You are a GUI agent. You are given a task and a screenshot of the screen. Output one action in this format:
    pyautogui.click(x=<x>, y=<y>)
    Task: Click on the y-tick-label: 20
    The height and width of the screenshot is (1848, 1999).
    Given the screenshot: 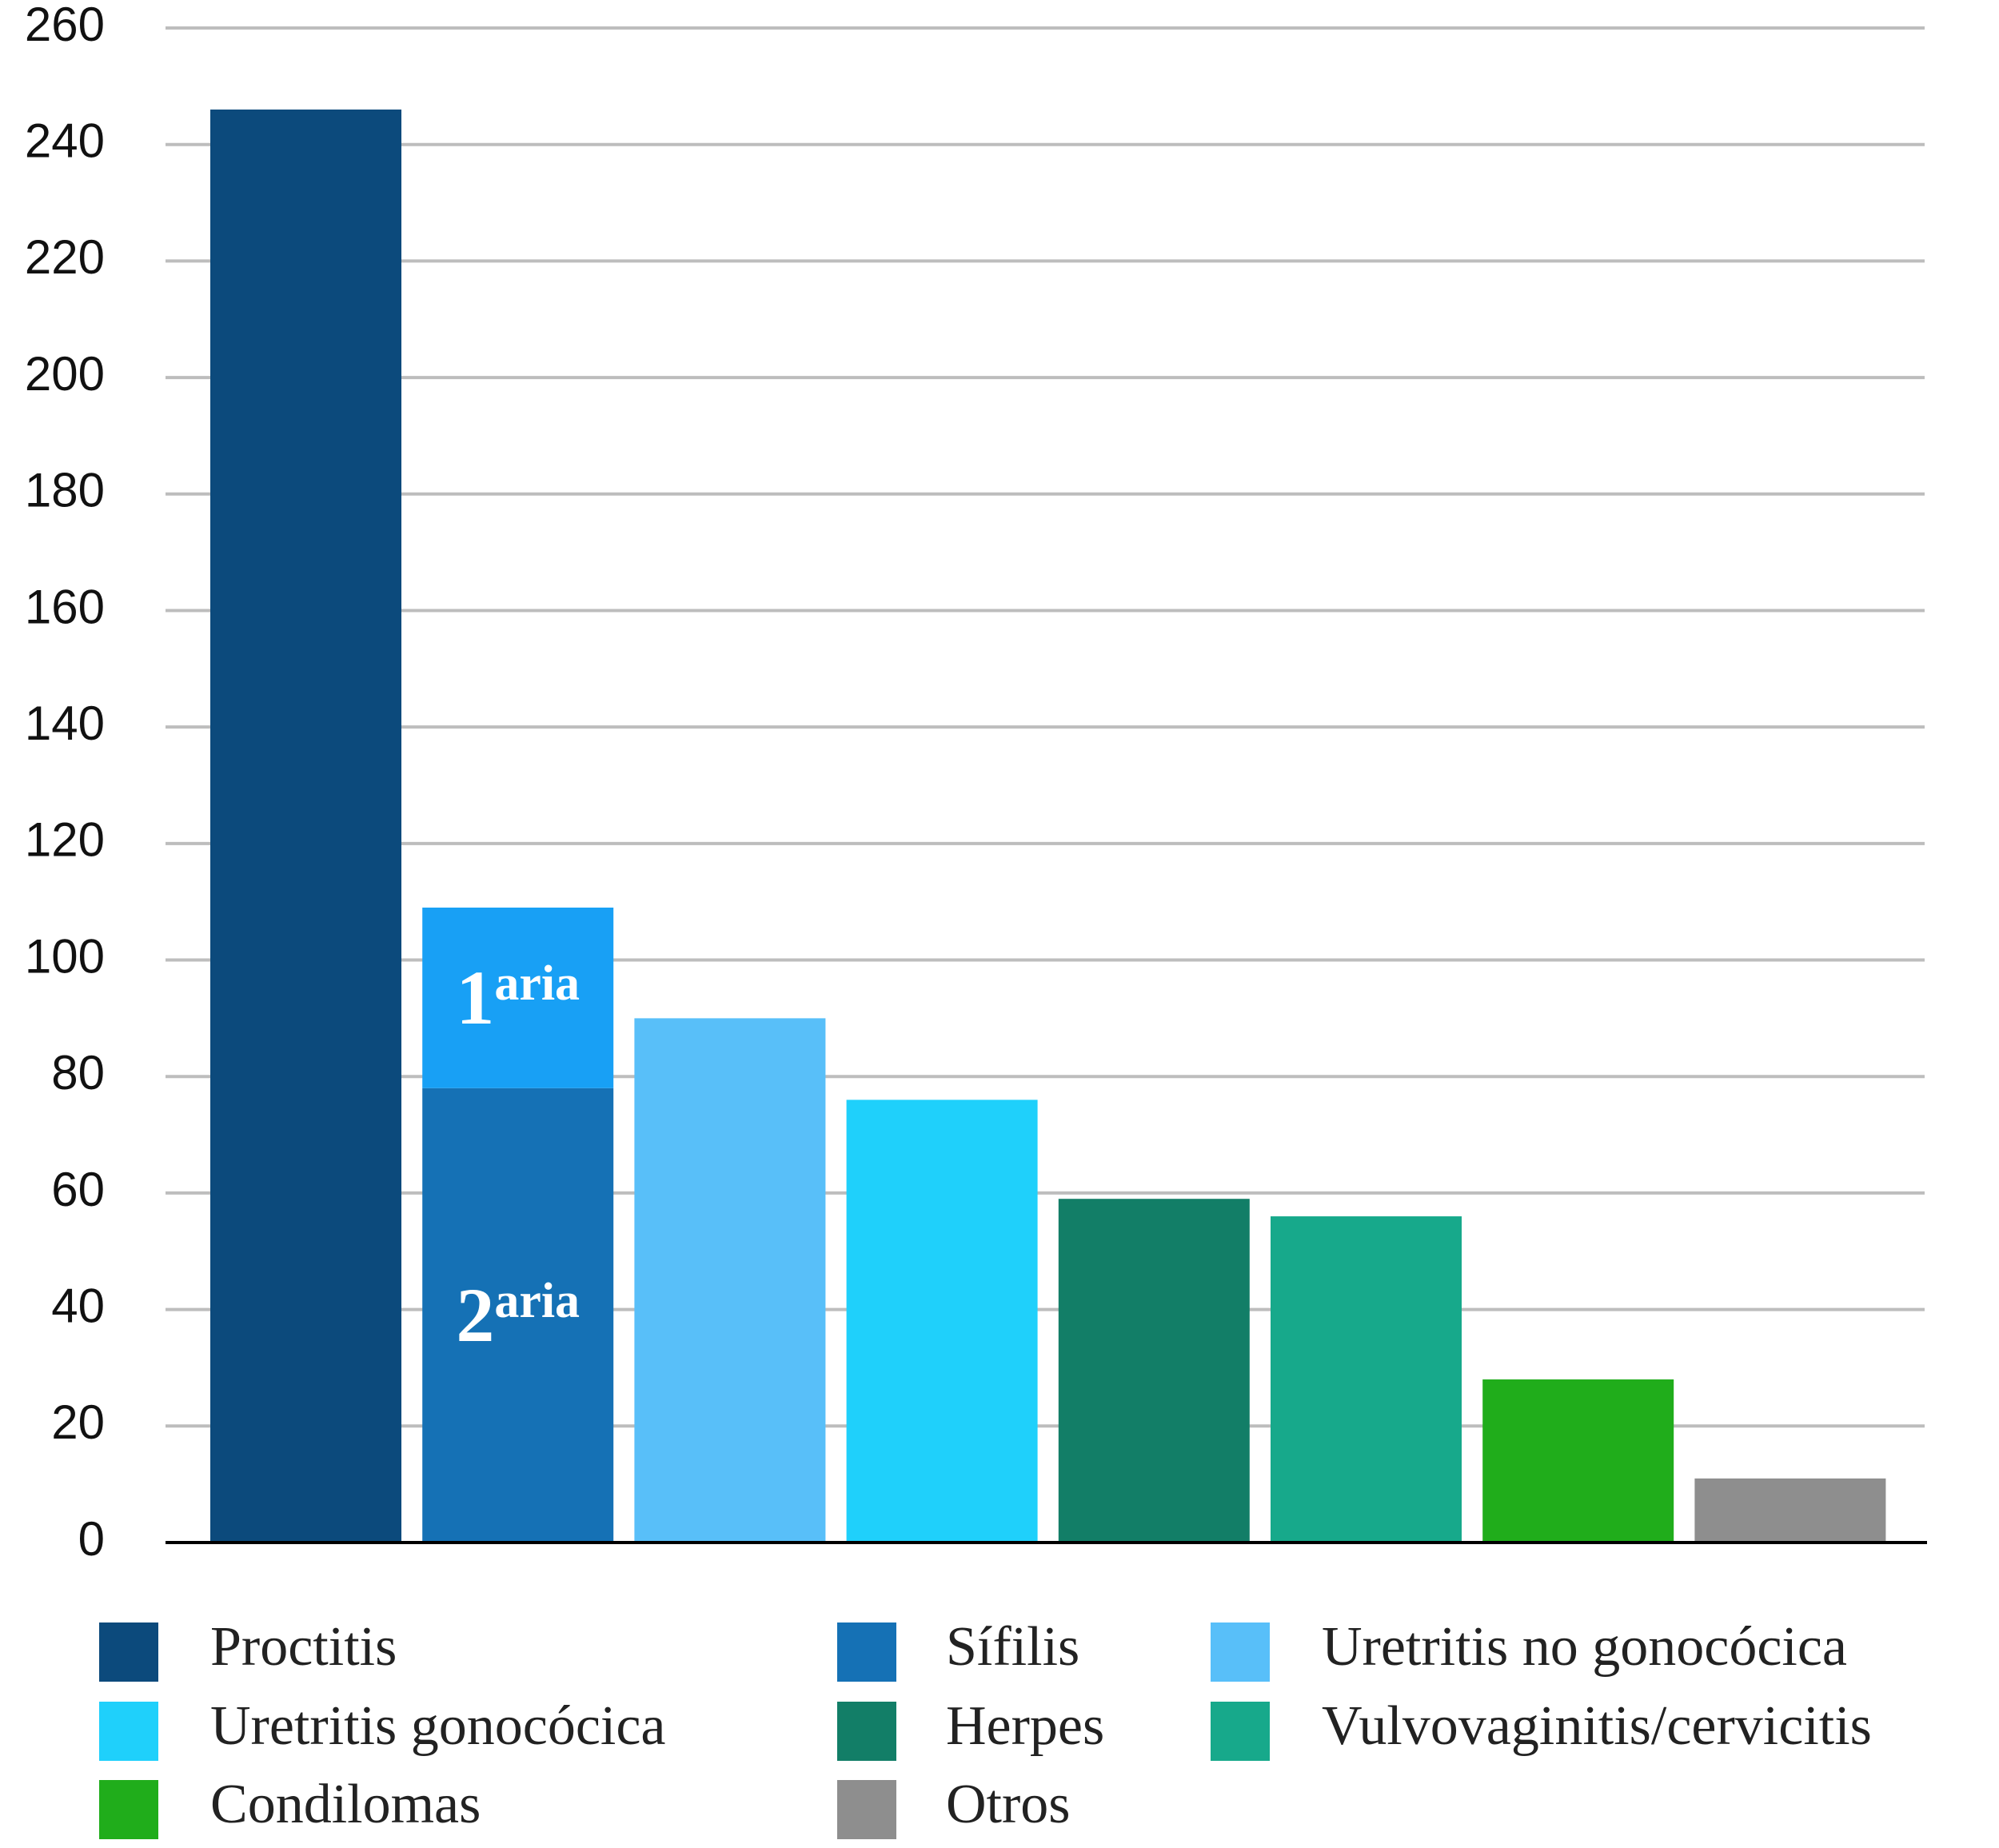 What is the action you would take?
    pyautogui.click(x=78, y=1422)
    